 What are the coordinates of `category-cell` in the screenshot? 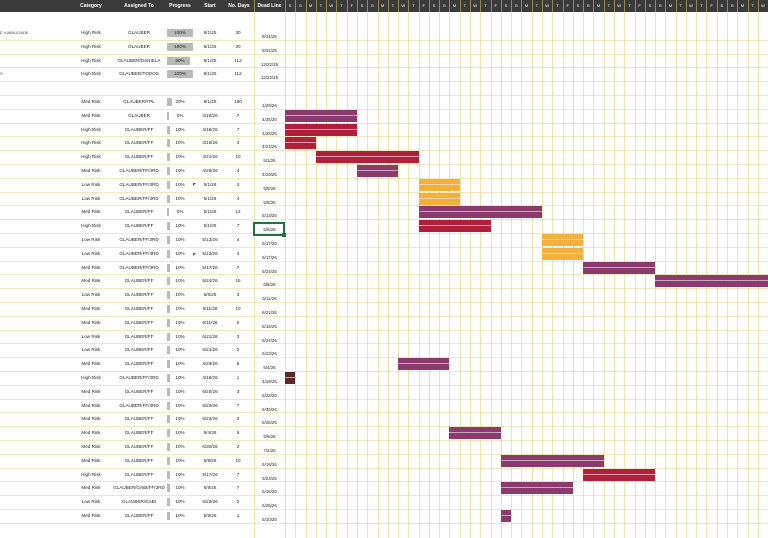 It's located at (91, 88).